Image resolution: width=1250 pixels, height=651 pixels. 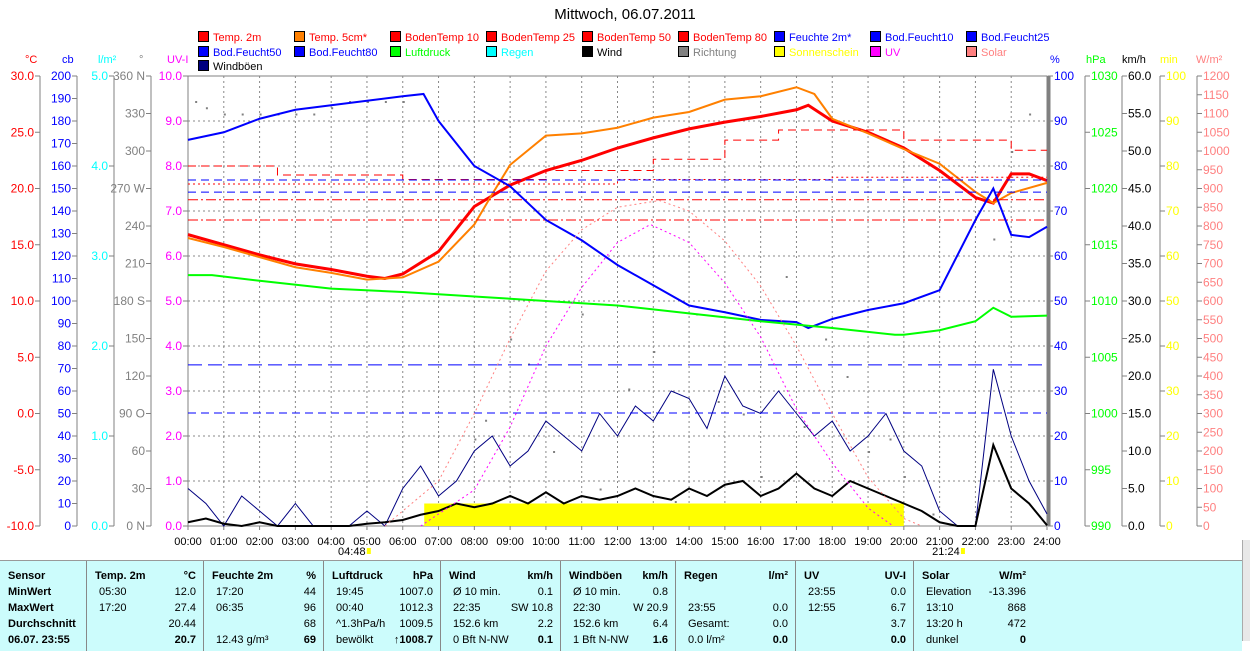 I want to click on cell-value: 12.0, so click(x=185, y=592).